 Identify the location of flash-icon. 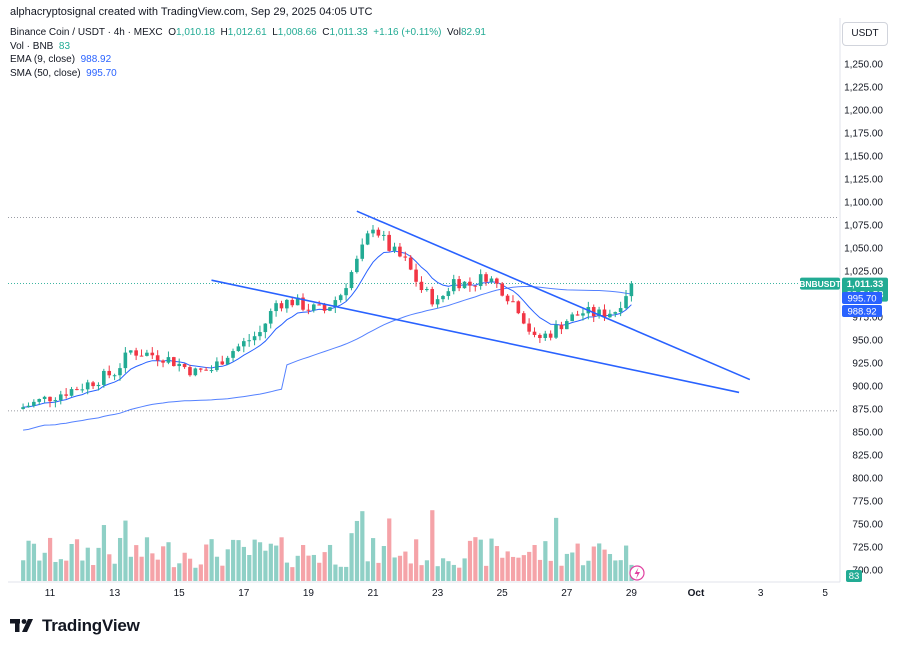
(637, 573).